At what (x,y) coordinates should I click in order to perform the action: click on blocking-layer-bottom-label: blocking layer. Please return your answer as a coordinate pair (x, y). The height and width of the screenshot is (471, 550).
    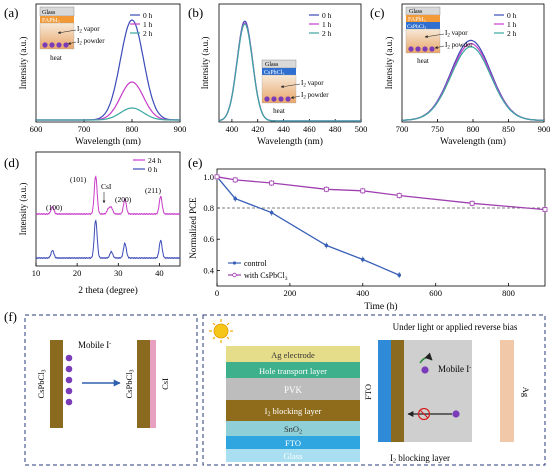
    Looking at the image, I should click on (423, 458).